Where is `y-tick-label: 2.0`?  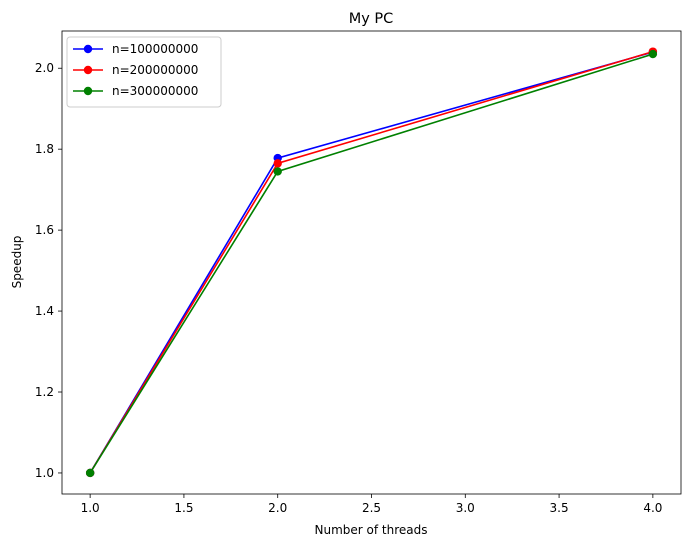
y-tick-label: 2.0 is located at coordinates (44, 68).